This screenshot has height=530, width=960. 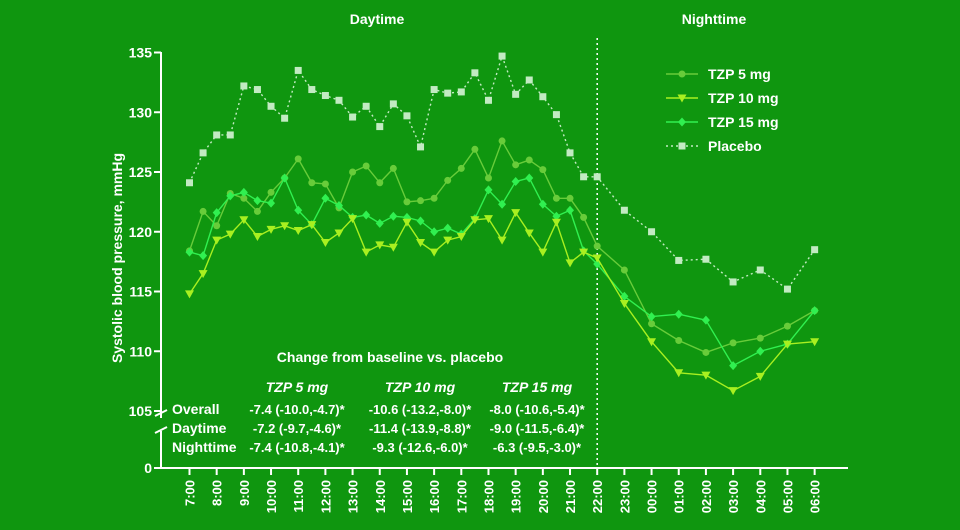 I want to click on x-tick-label: 02:00, so click(x=706, y=496).